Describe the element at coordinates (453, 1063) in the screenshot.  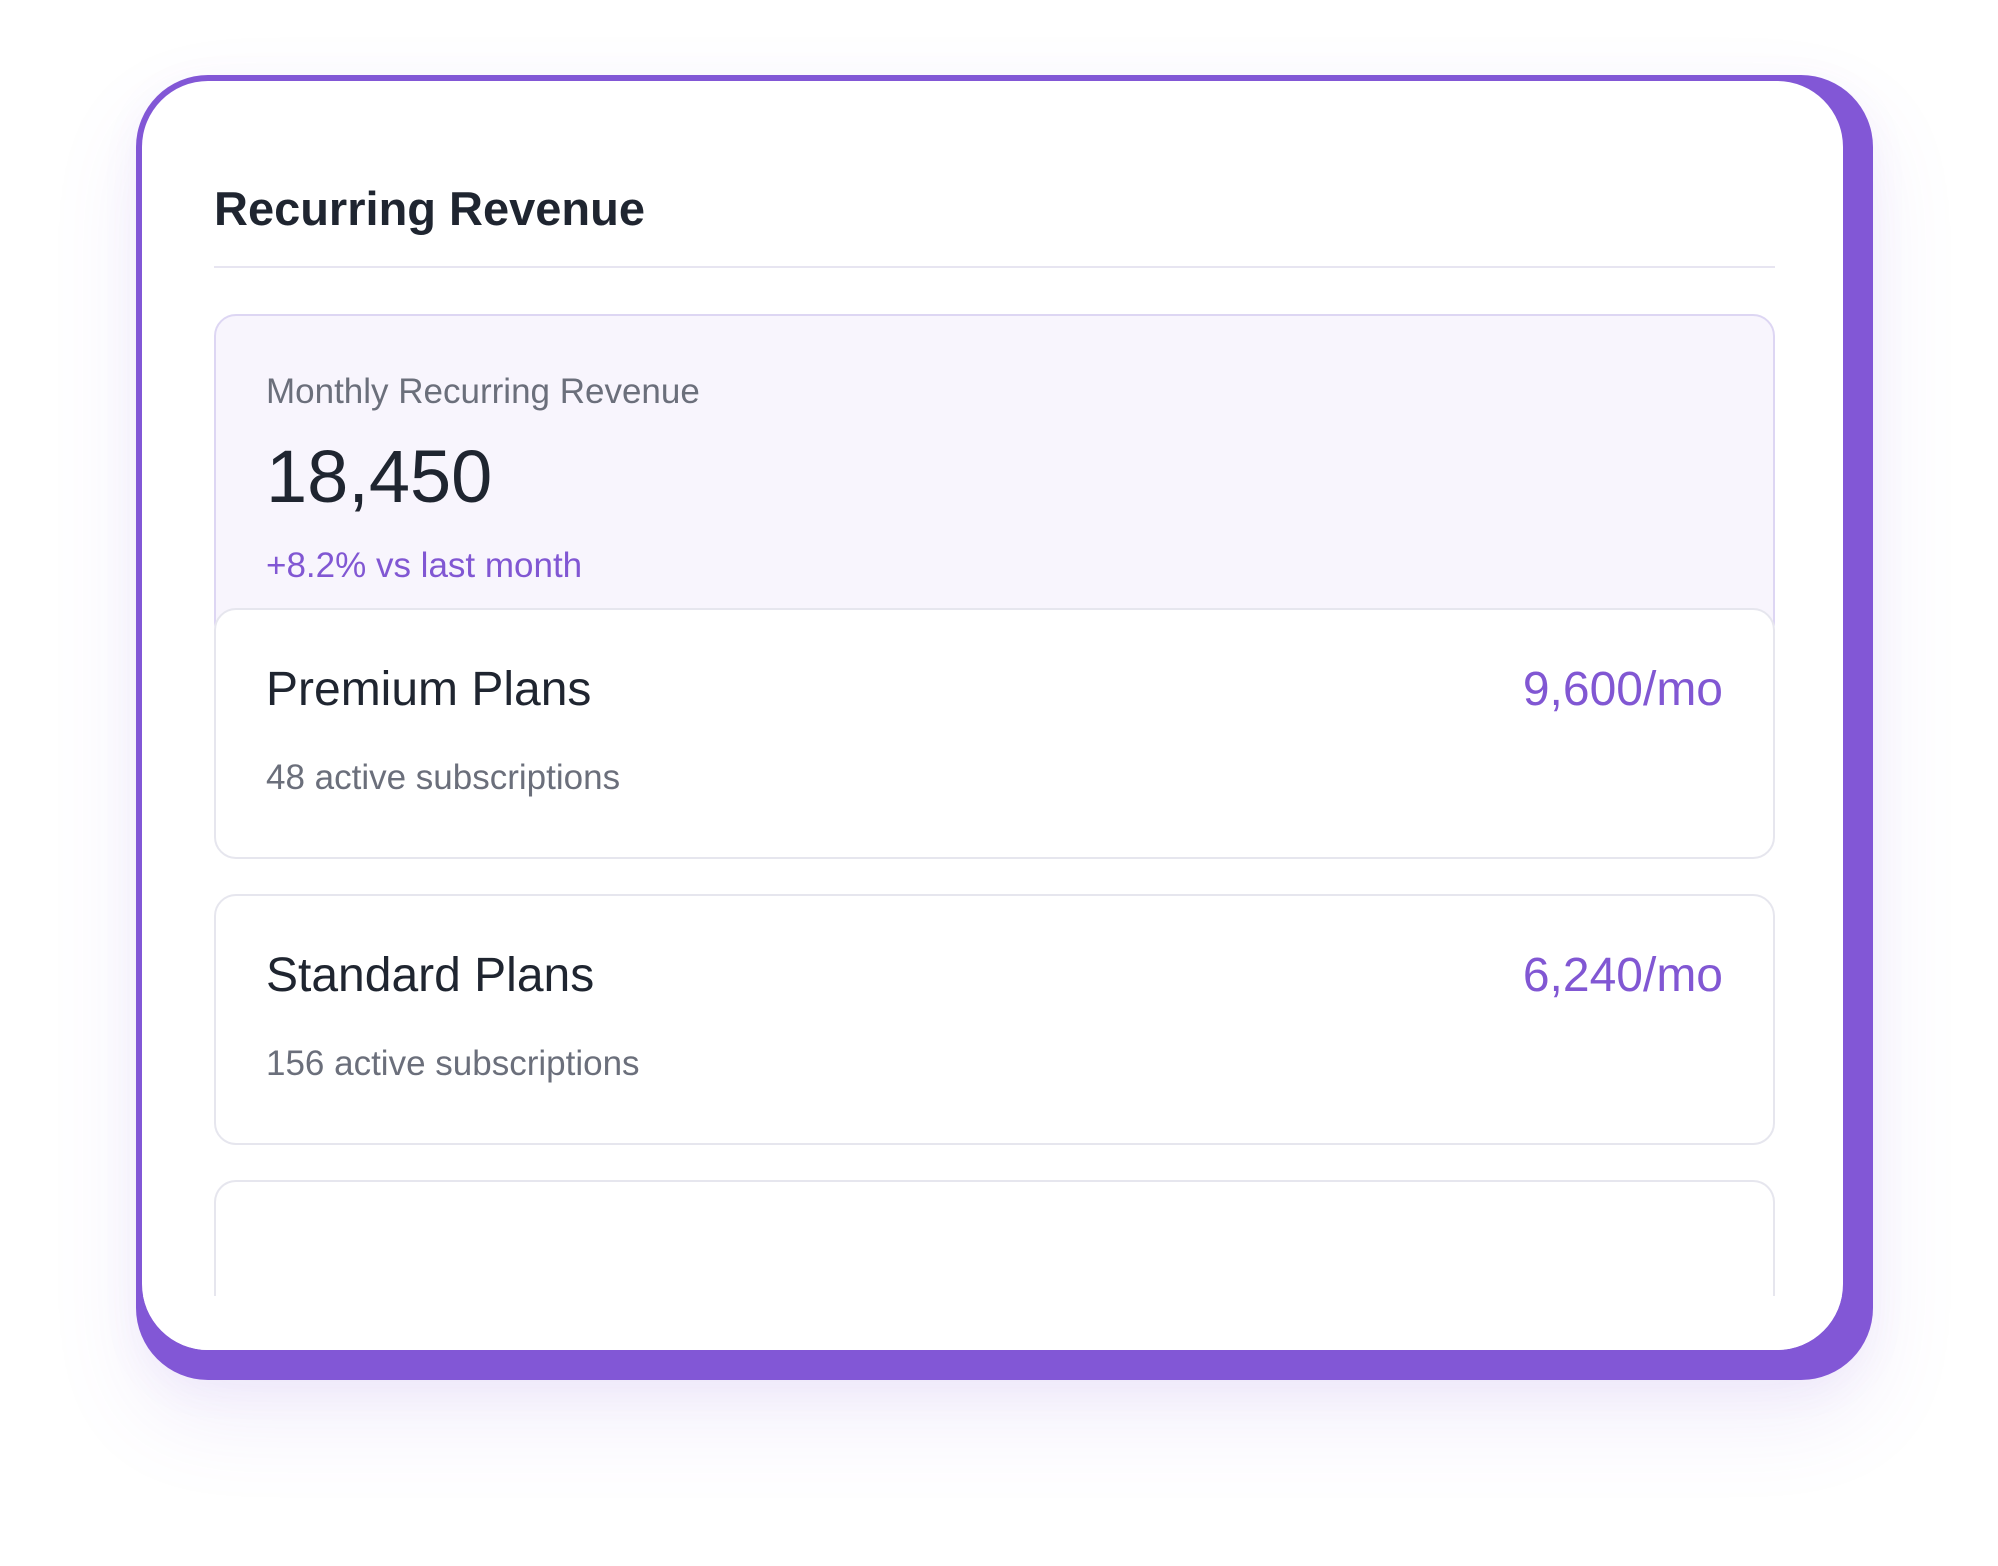
I see `plan-subscriptions: 156 active subscriptions` at that location.